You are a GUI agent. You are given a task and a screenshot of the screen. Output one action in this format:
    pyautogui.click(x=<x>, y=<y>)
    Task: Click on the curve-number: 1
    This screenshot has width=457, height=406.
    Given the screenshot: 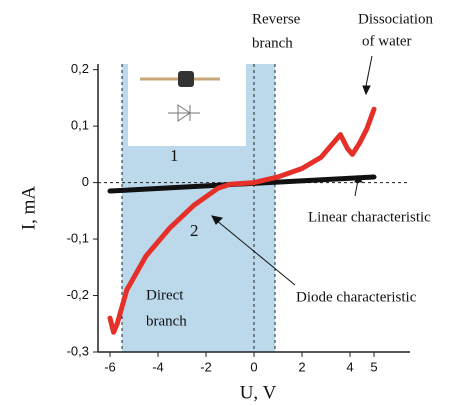 What is the action you would take?
    pyautogui.click(x=174, y=155)
    